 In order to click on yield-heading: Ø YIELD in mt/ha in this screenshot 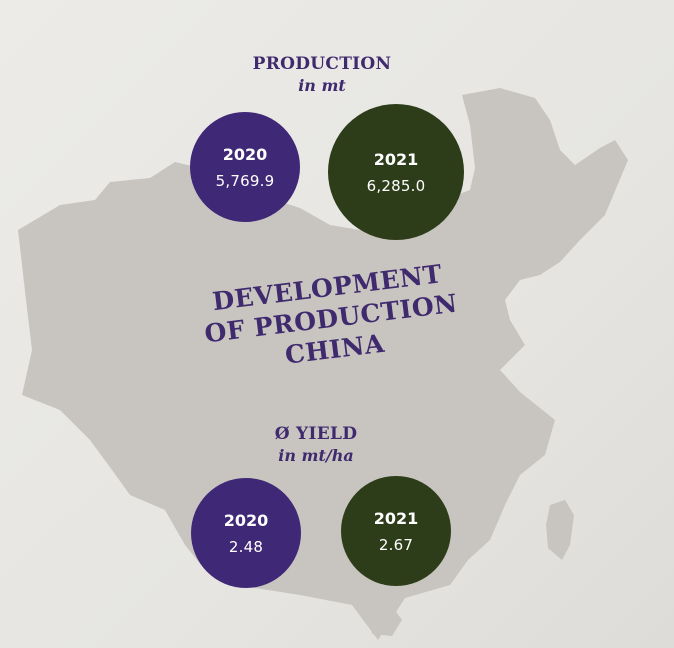, I will do `click(316, 444)`.